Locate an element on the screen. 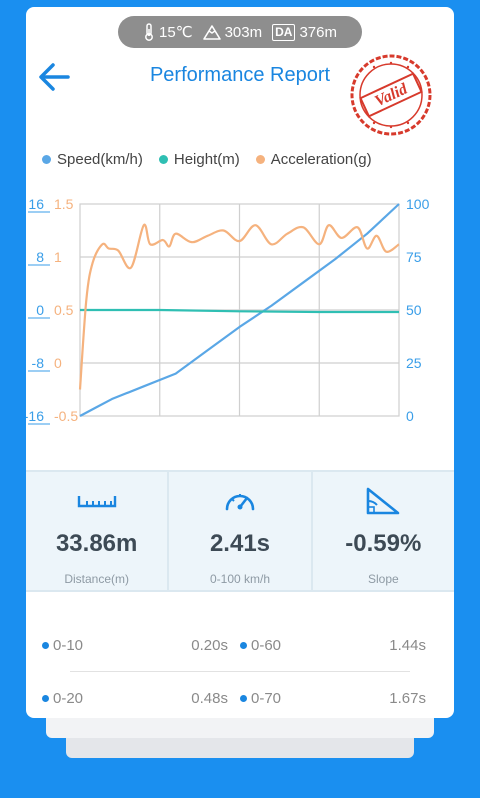 The height and width of the screenshot is (798, 480). thermometer-icon is located at coordinates (149, 32).